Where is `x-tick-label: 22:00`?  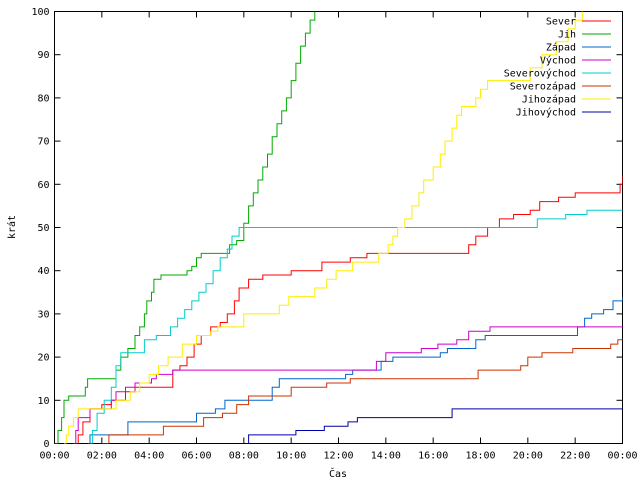
x-tick-label: 22:00 is located at coordinates (575, 456).